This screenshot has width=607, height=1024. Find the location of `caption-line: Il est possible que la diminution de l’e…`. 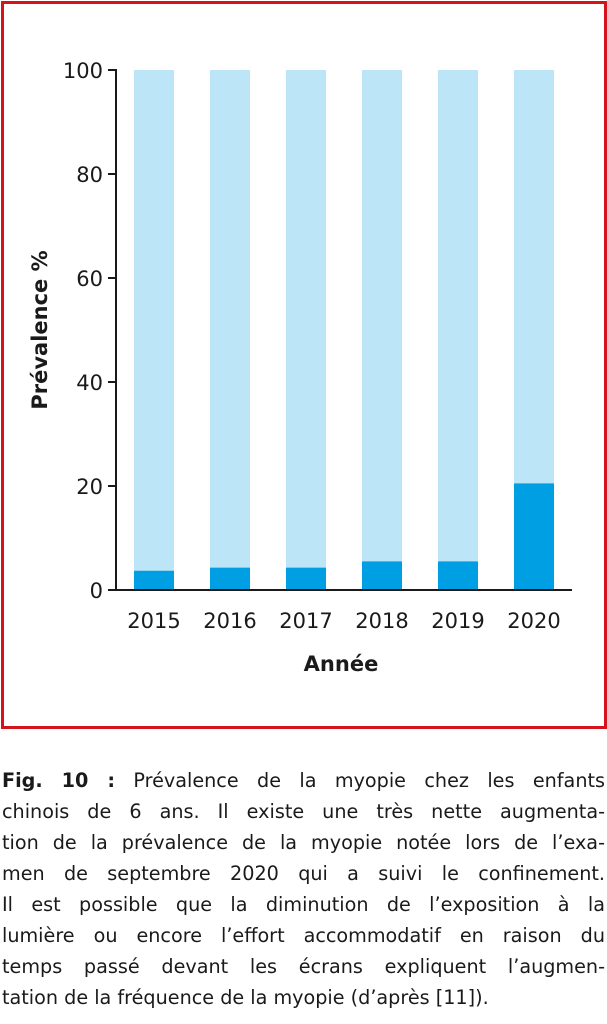

caption-line: Il est possible que la diminution de l’e… is located at coordinates (303, 904).